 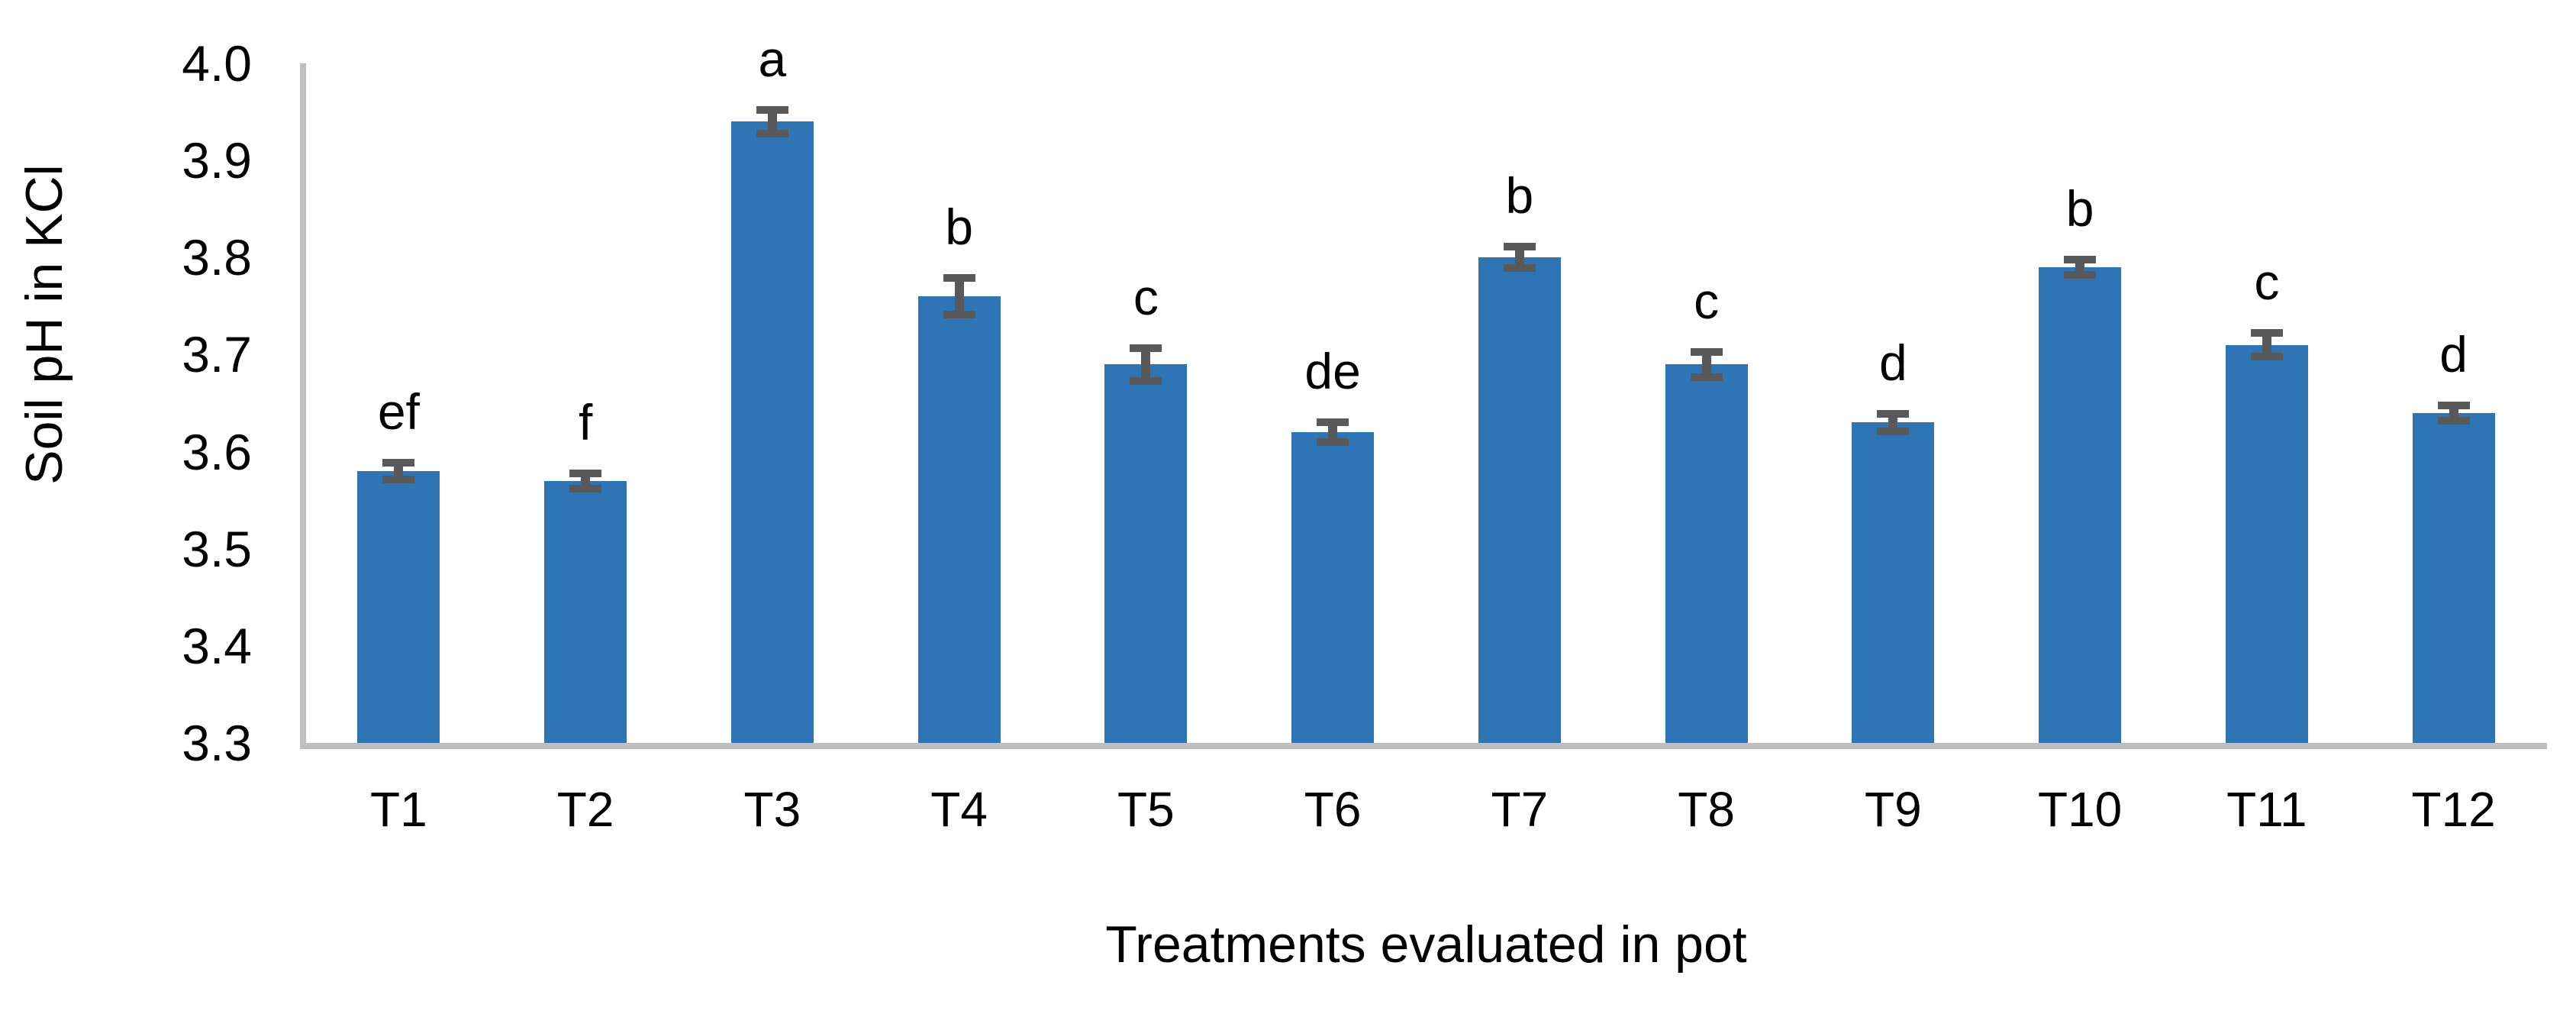 What do you see at coordinates (217, 257) in the screenshot?
I see `y-tick-label-3.8: 3.8` at bounding box center [217, 257].